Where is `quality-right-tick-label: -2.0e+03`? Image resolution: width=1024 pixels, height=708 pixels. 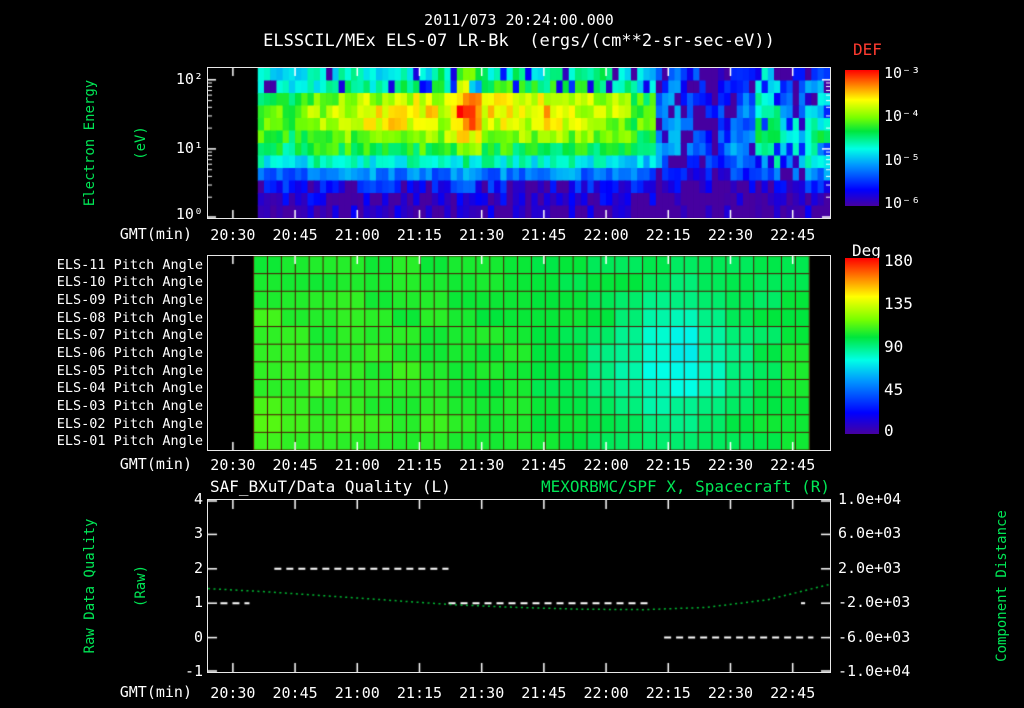 quality-right-tick-label: -2.0e+03 is located at coordinates (874, 602).